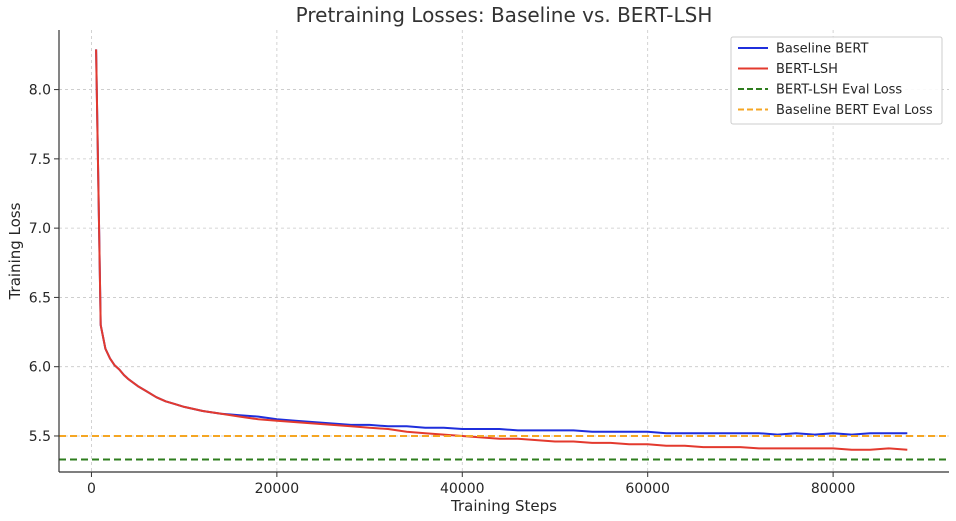 This screenshot has height=521, width=956. What do you see at coordinates (91, 489) in the screenshot?
I see `x-tick-label: 0` at bounding box center [91, 489].